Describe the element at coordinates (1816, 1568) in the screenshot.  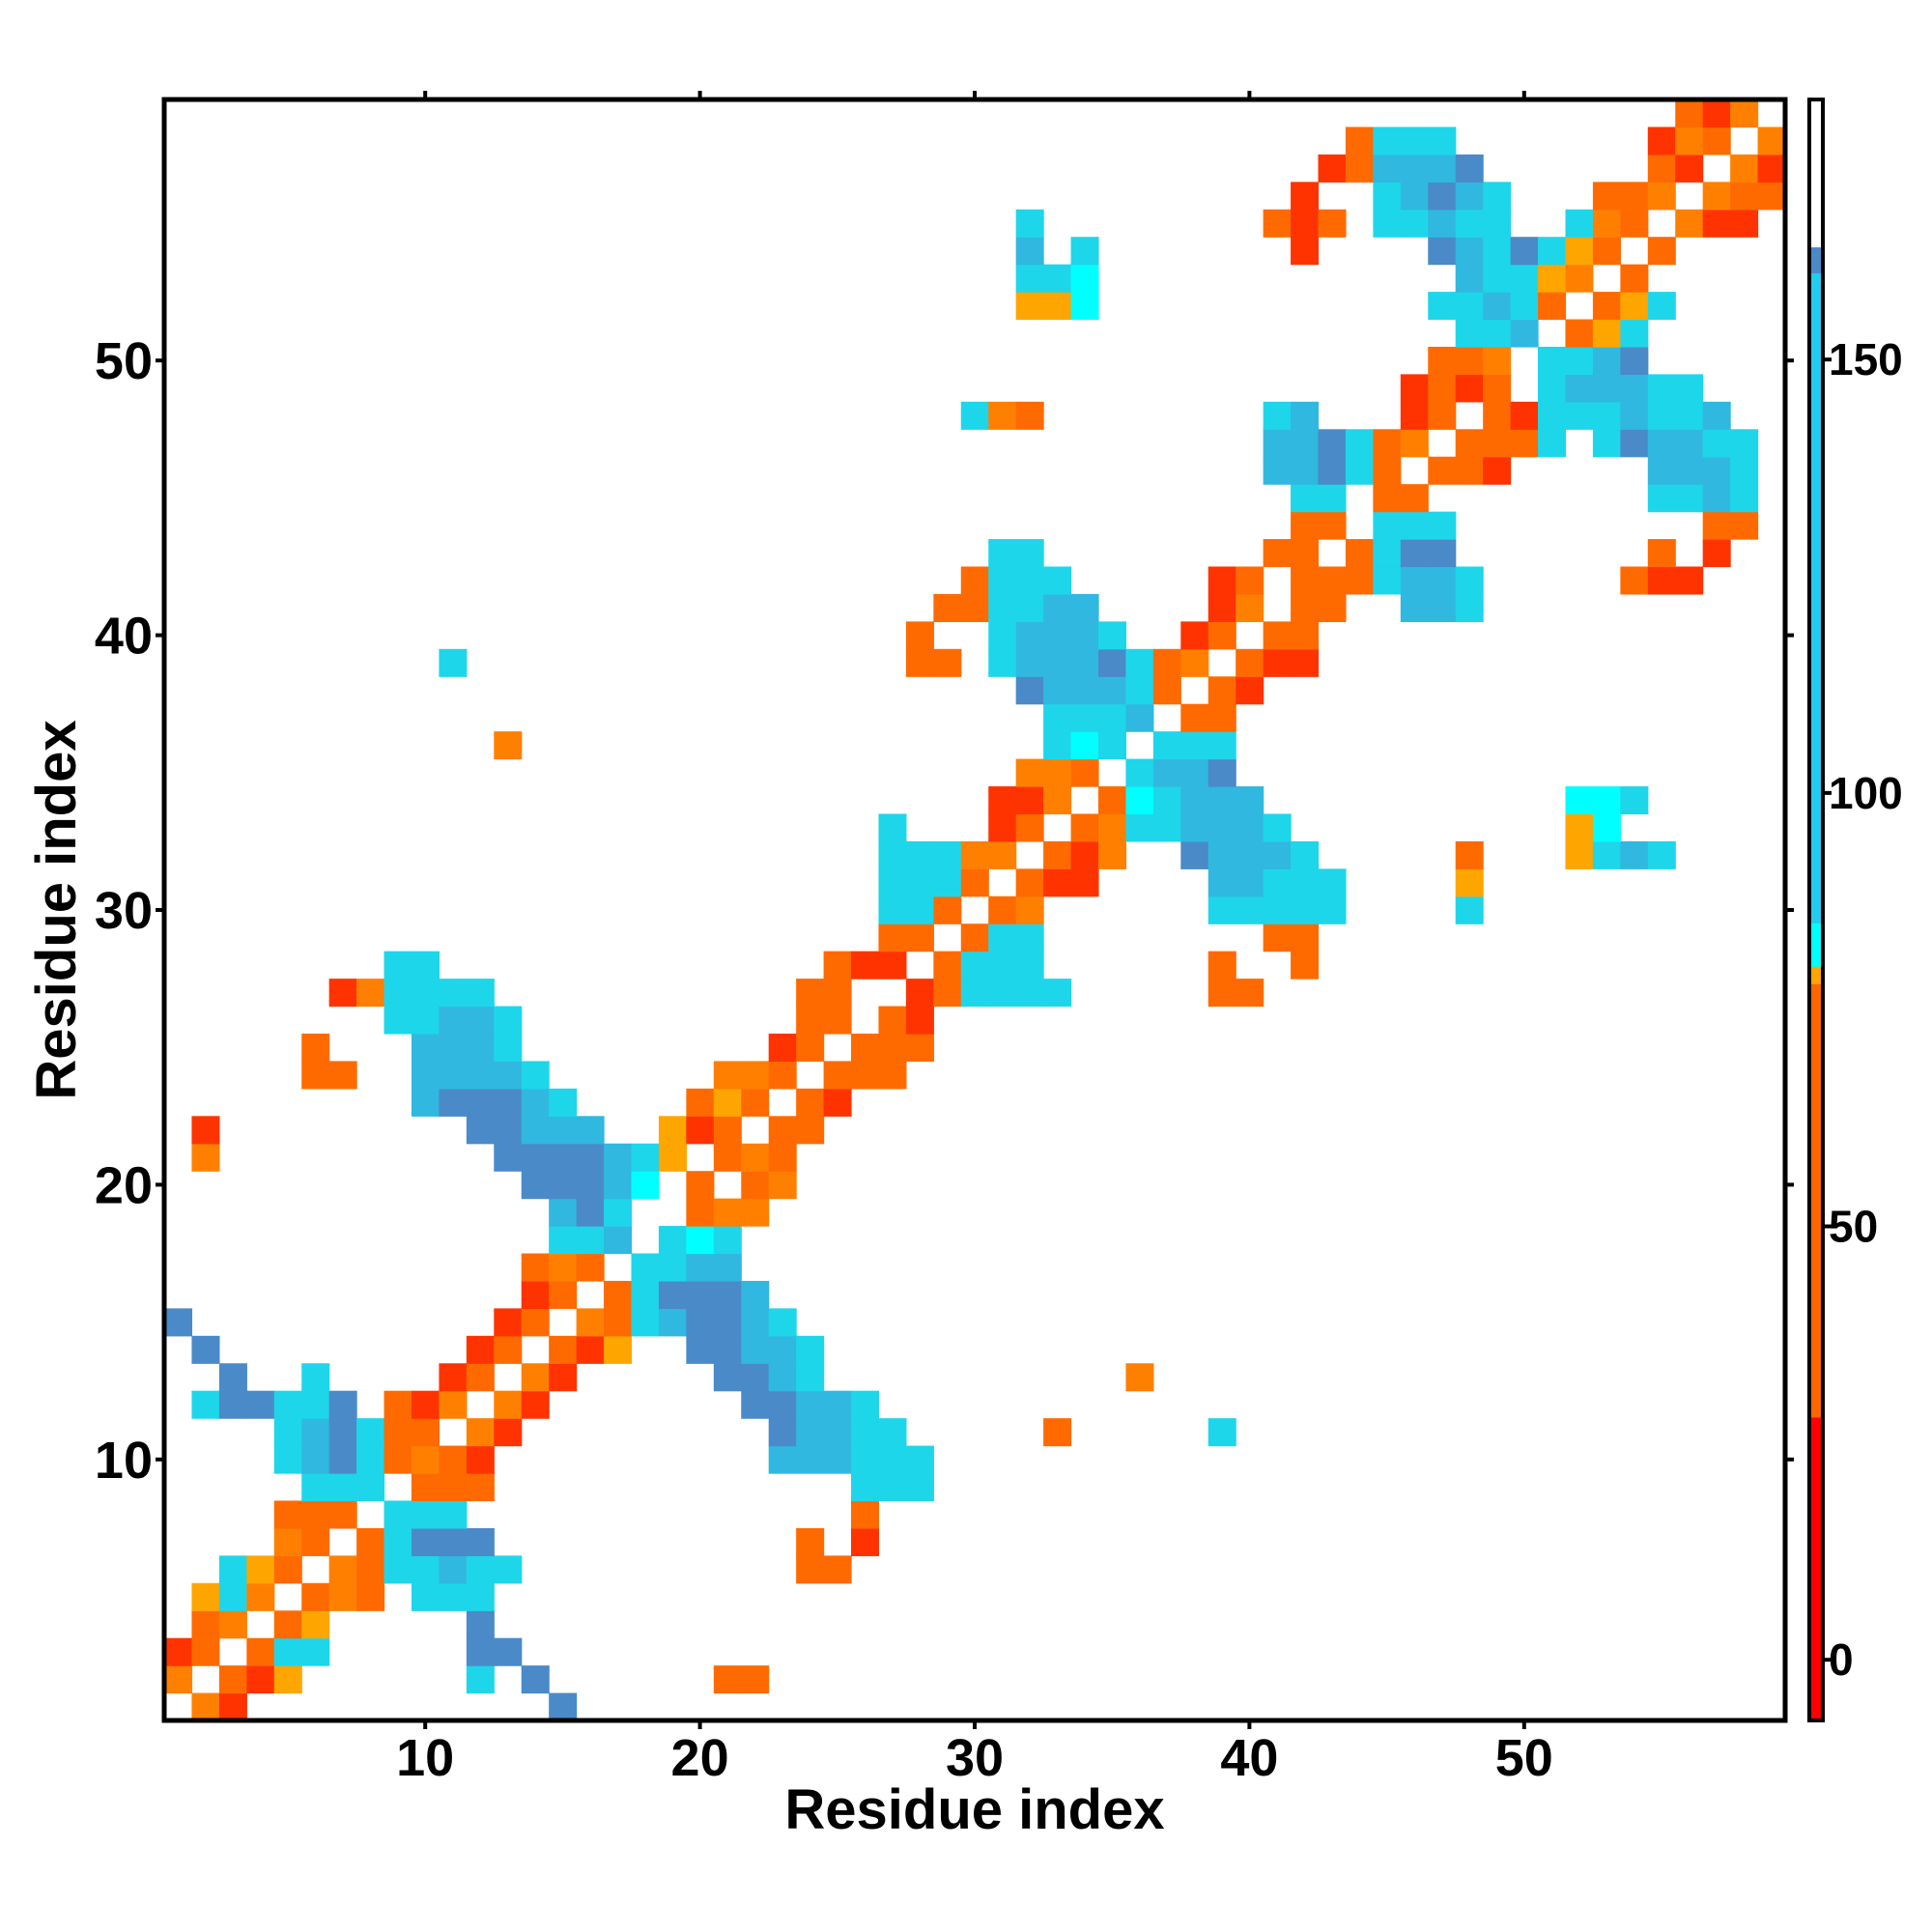
I see `colorbar-band` at that location.